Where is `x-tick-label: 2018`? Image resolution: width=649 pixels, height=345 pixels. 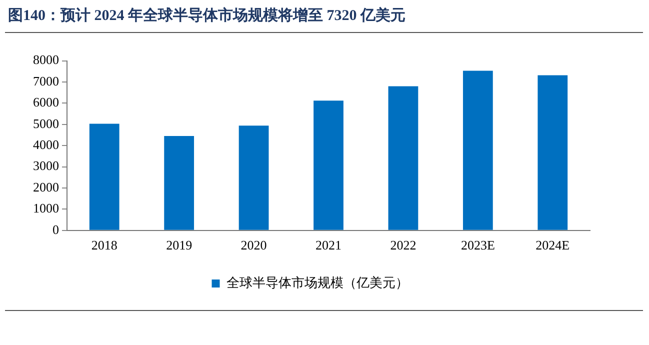
x-tick-label: 2018 is located at coordinates (104, 245).